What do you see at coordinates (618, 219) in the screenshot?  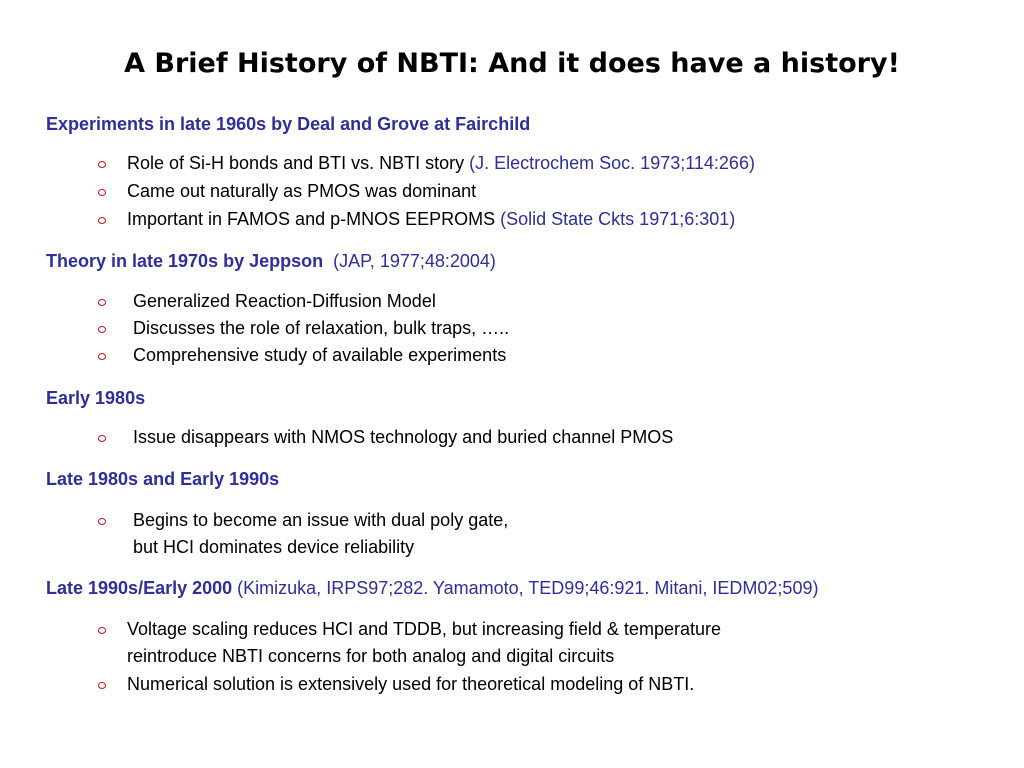 I see `citation: (Solid State Ckts 1971;6:301)` at bounding box center [618, 219].